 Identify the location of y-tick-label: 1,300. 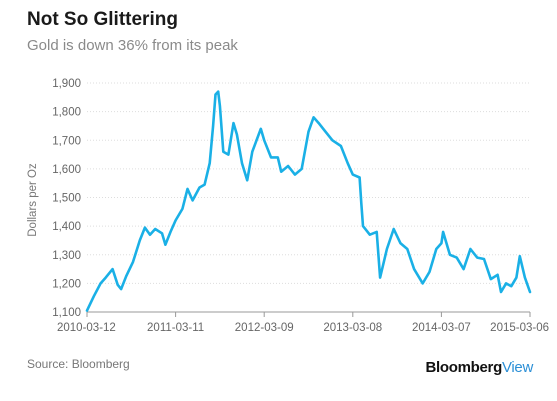
(66, 256).